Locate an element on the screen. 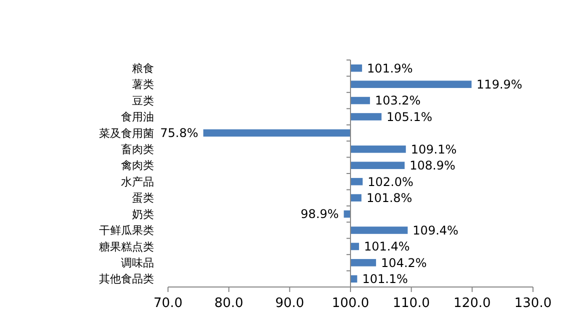 Image resolution: width=575 pixels, height=329 pixels. data-label: 101.9% is located at coordinates (390, 68).